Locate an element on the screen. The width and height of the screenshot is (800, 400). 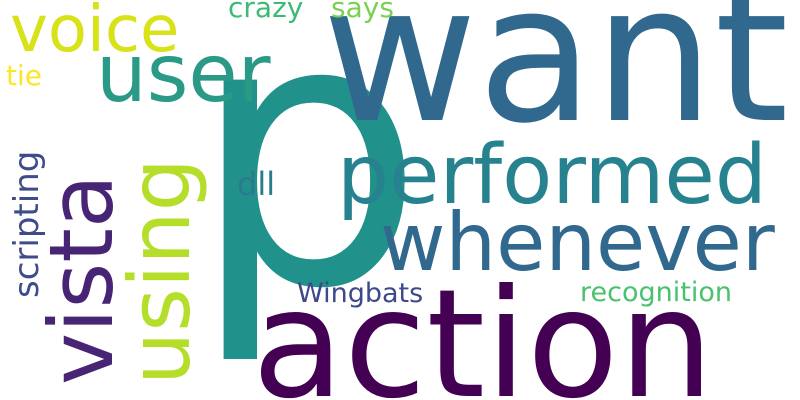
word-user: user is located at coordinates (183, 73).